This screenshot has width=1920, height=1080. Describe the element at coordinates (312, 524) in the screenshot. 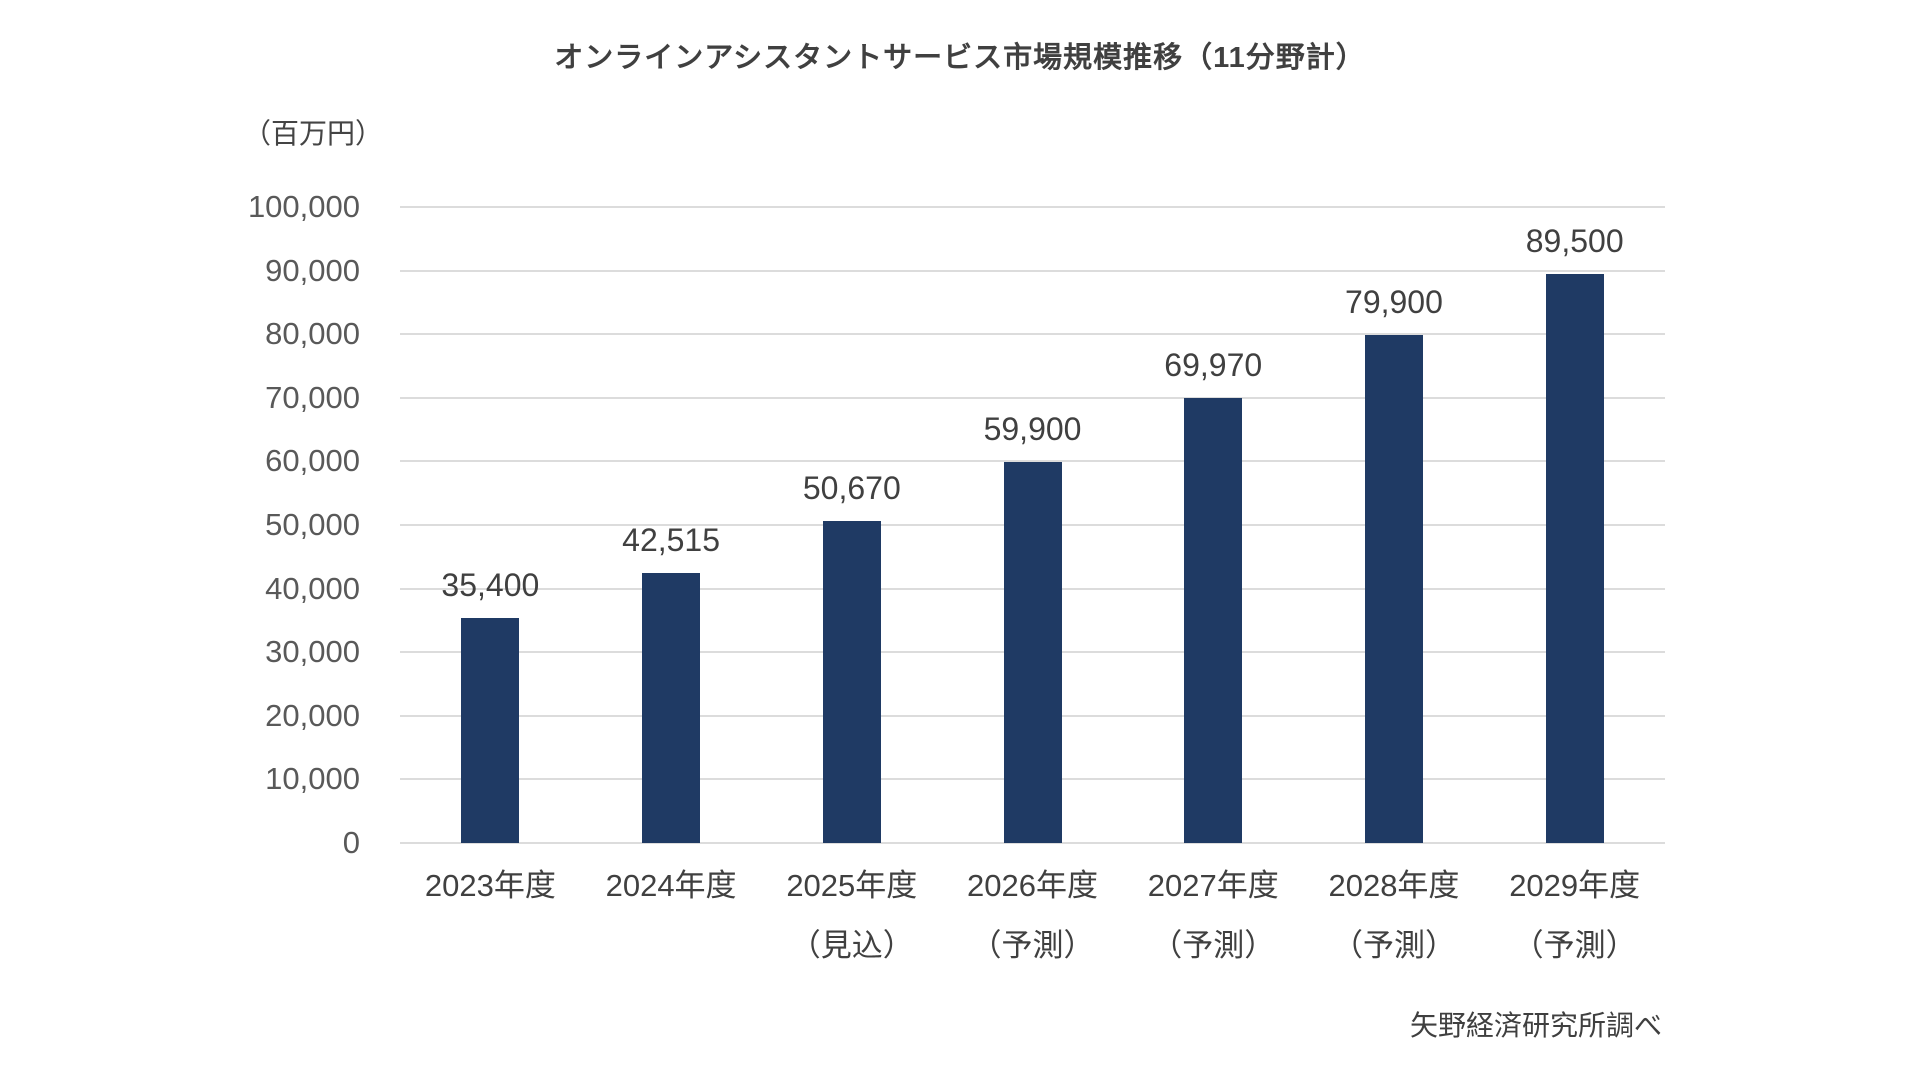

I see `y-tick-label: 50,000` at that location.